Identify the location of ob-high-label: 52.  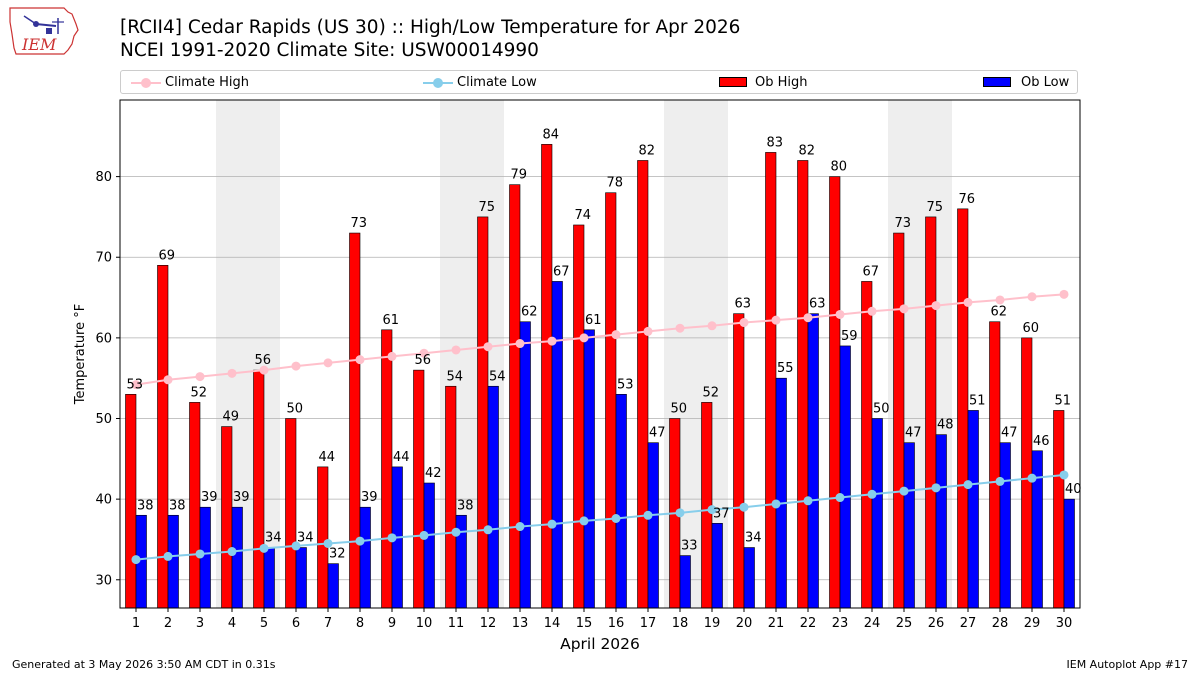
(198, 392).